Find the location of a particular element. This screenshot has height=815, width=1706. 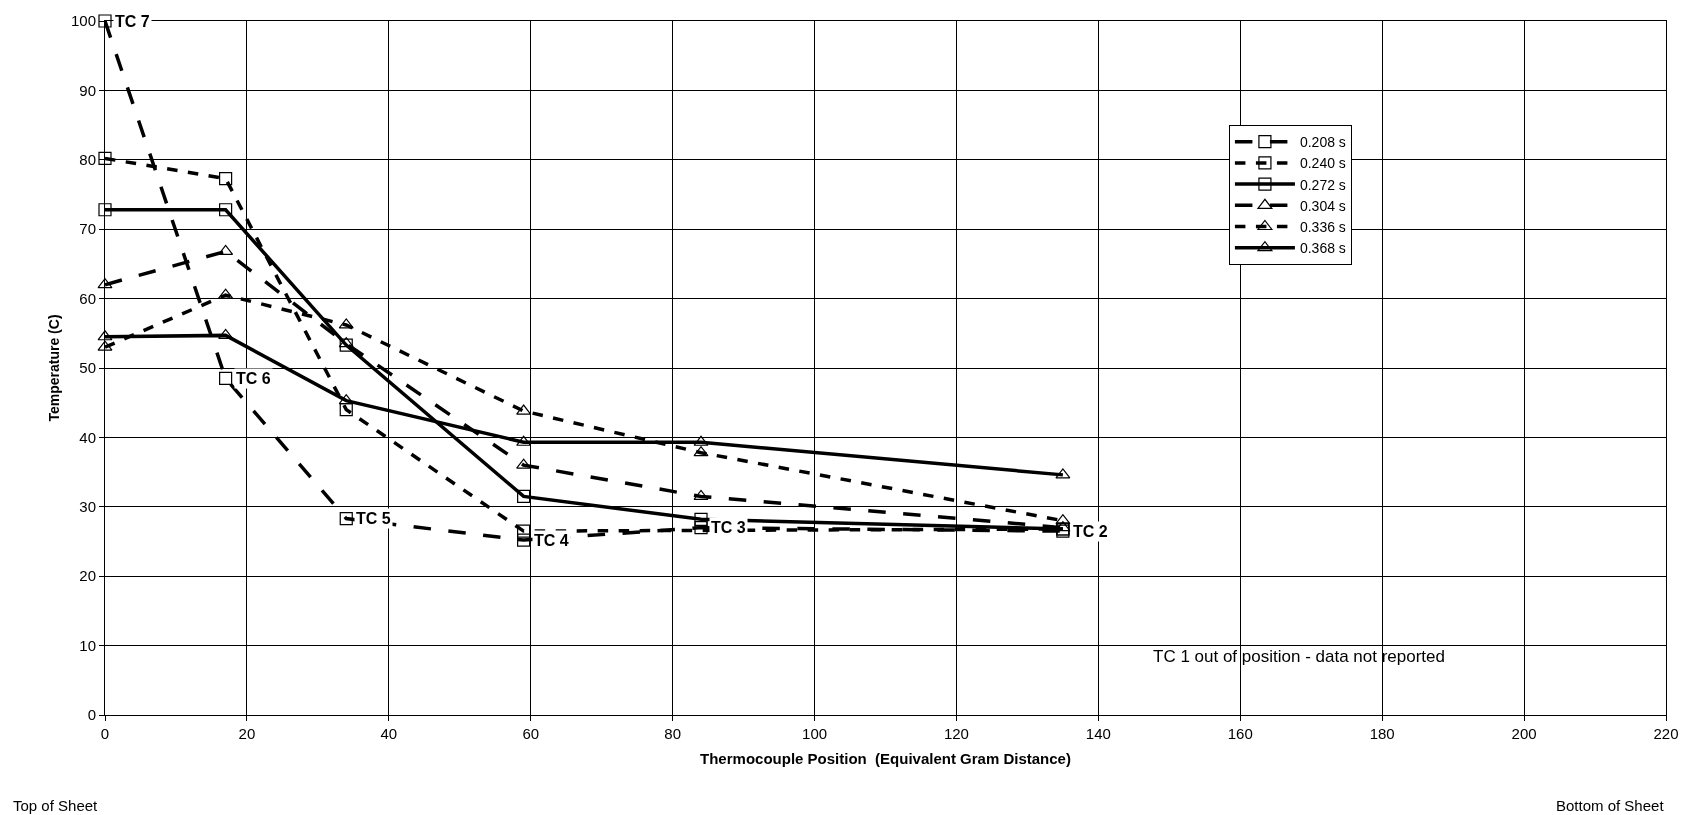

x-tick-label: 0 is located at coordinates (105, 733).